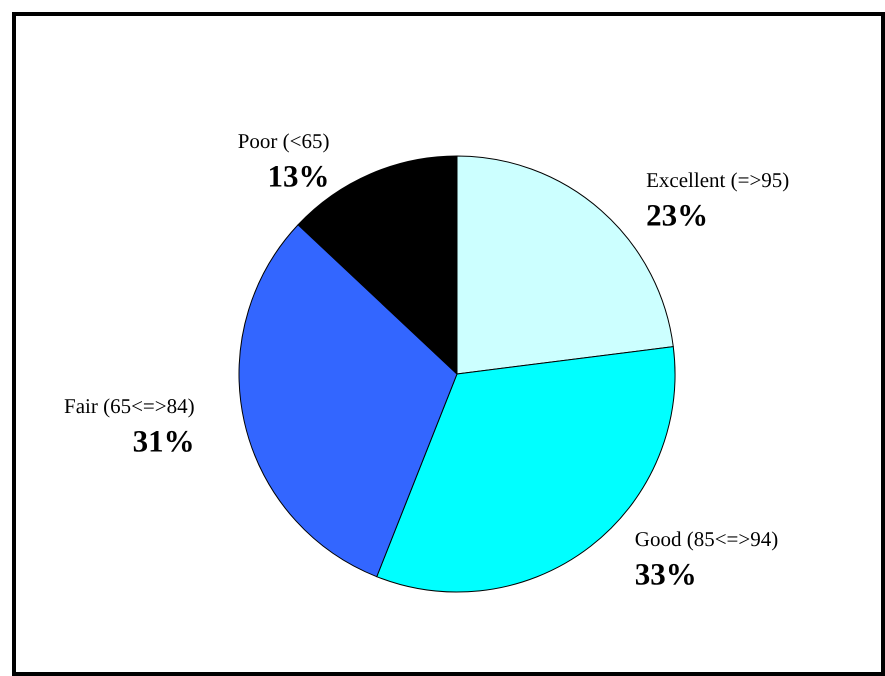 This screenshot has width=885, height=676. Describe the element at coordinates (163, 440) in the screenshot. I see `data-label: 31%` at that location.